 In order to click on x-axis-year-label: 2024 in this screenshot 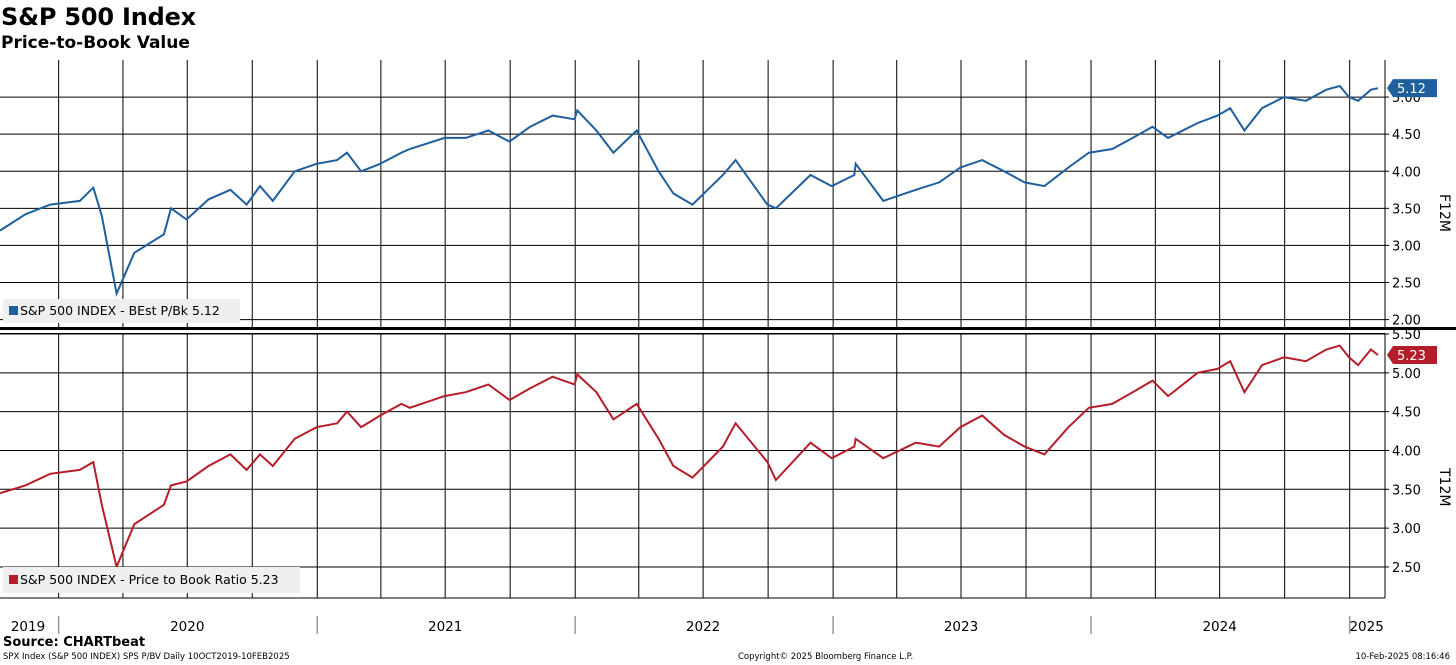, I will do `click(1219, 627)`.